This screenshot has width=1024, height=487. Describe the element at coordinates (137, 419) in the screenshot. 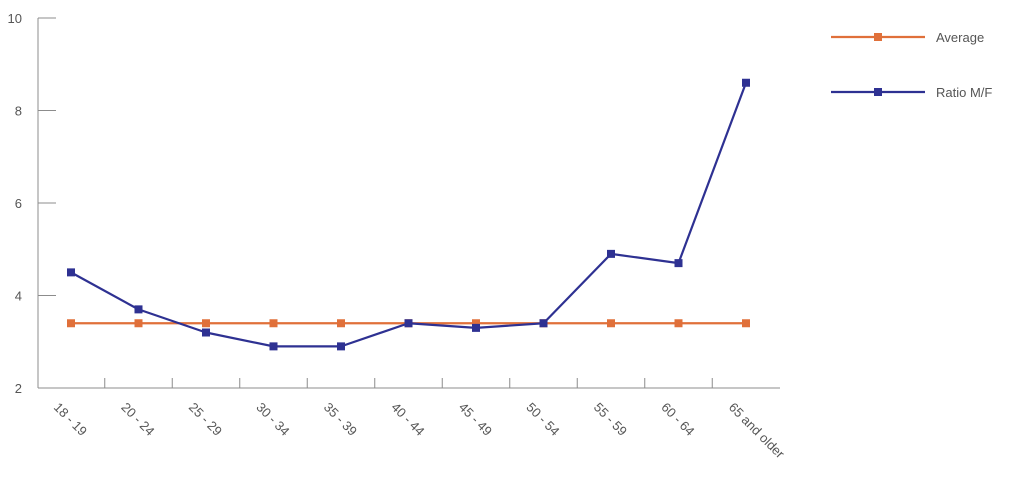

I see `x-tick-label: 20 - 24` at that location.